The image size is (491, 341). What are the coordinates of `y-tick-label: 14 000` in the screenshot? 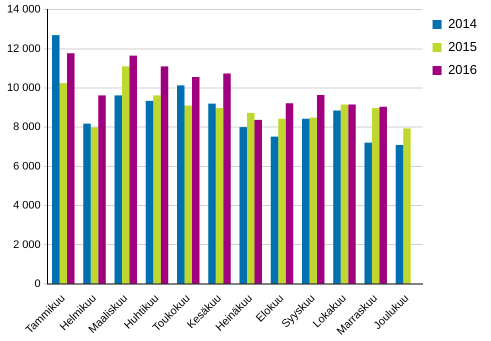 It's located at (23, 10).